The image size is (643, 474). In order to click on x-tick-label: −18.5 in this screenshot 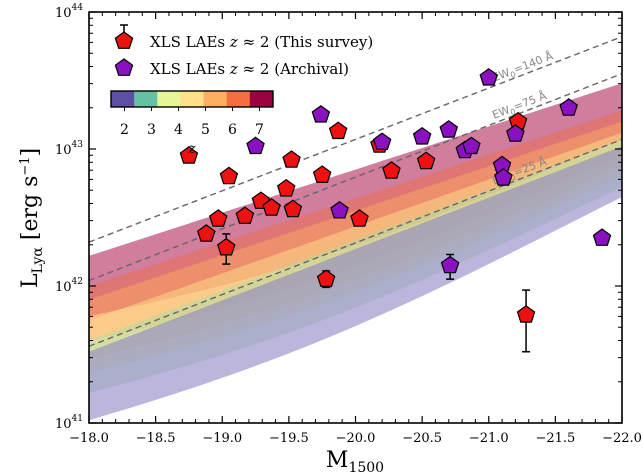, I will do `click(156, 438)`.